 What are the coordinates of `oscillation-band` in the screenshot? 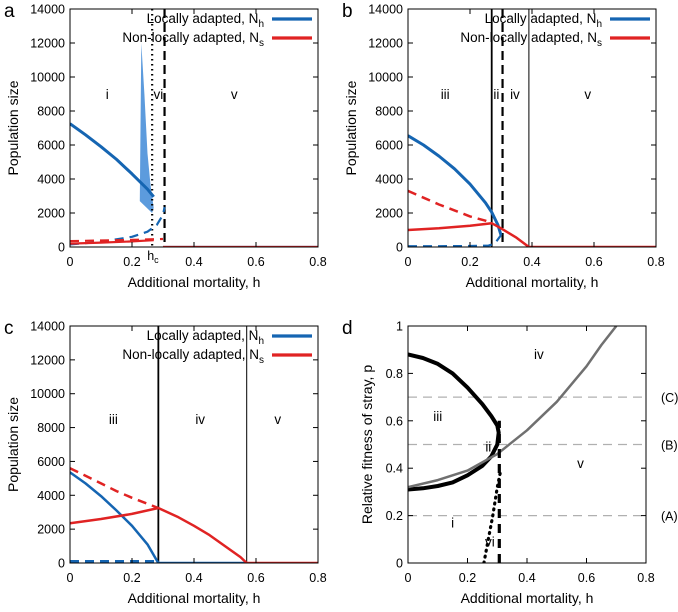 It's located at (146, 128).